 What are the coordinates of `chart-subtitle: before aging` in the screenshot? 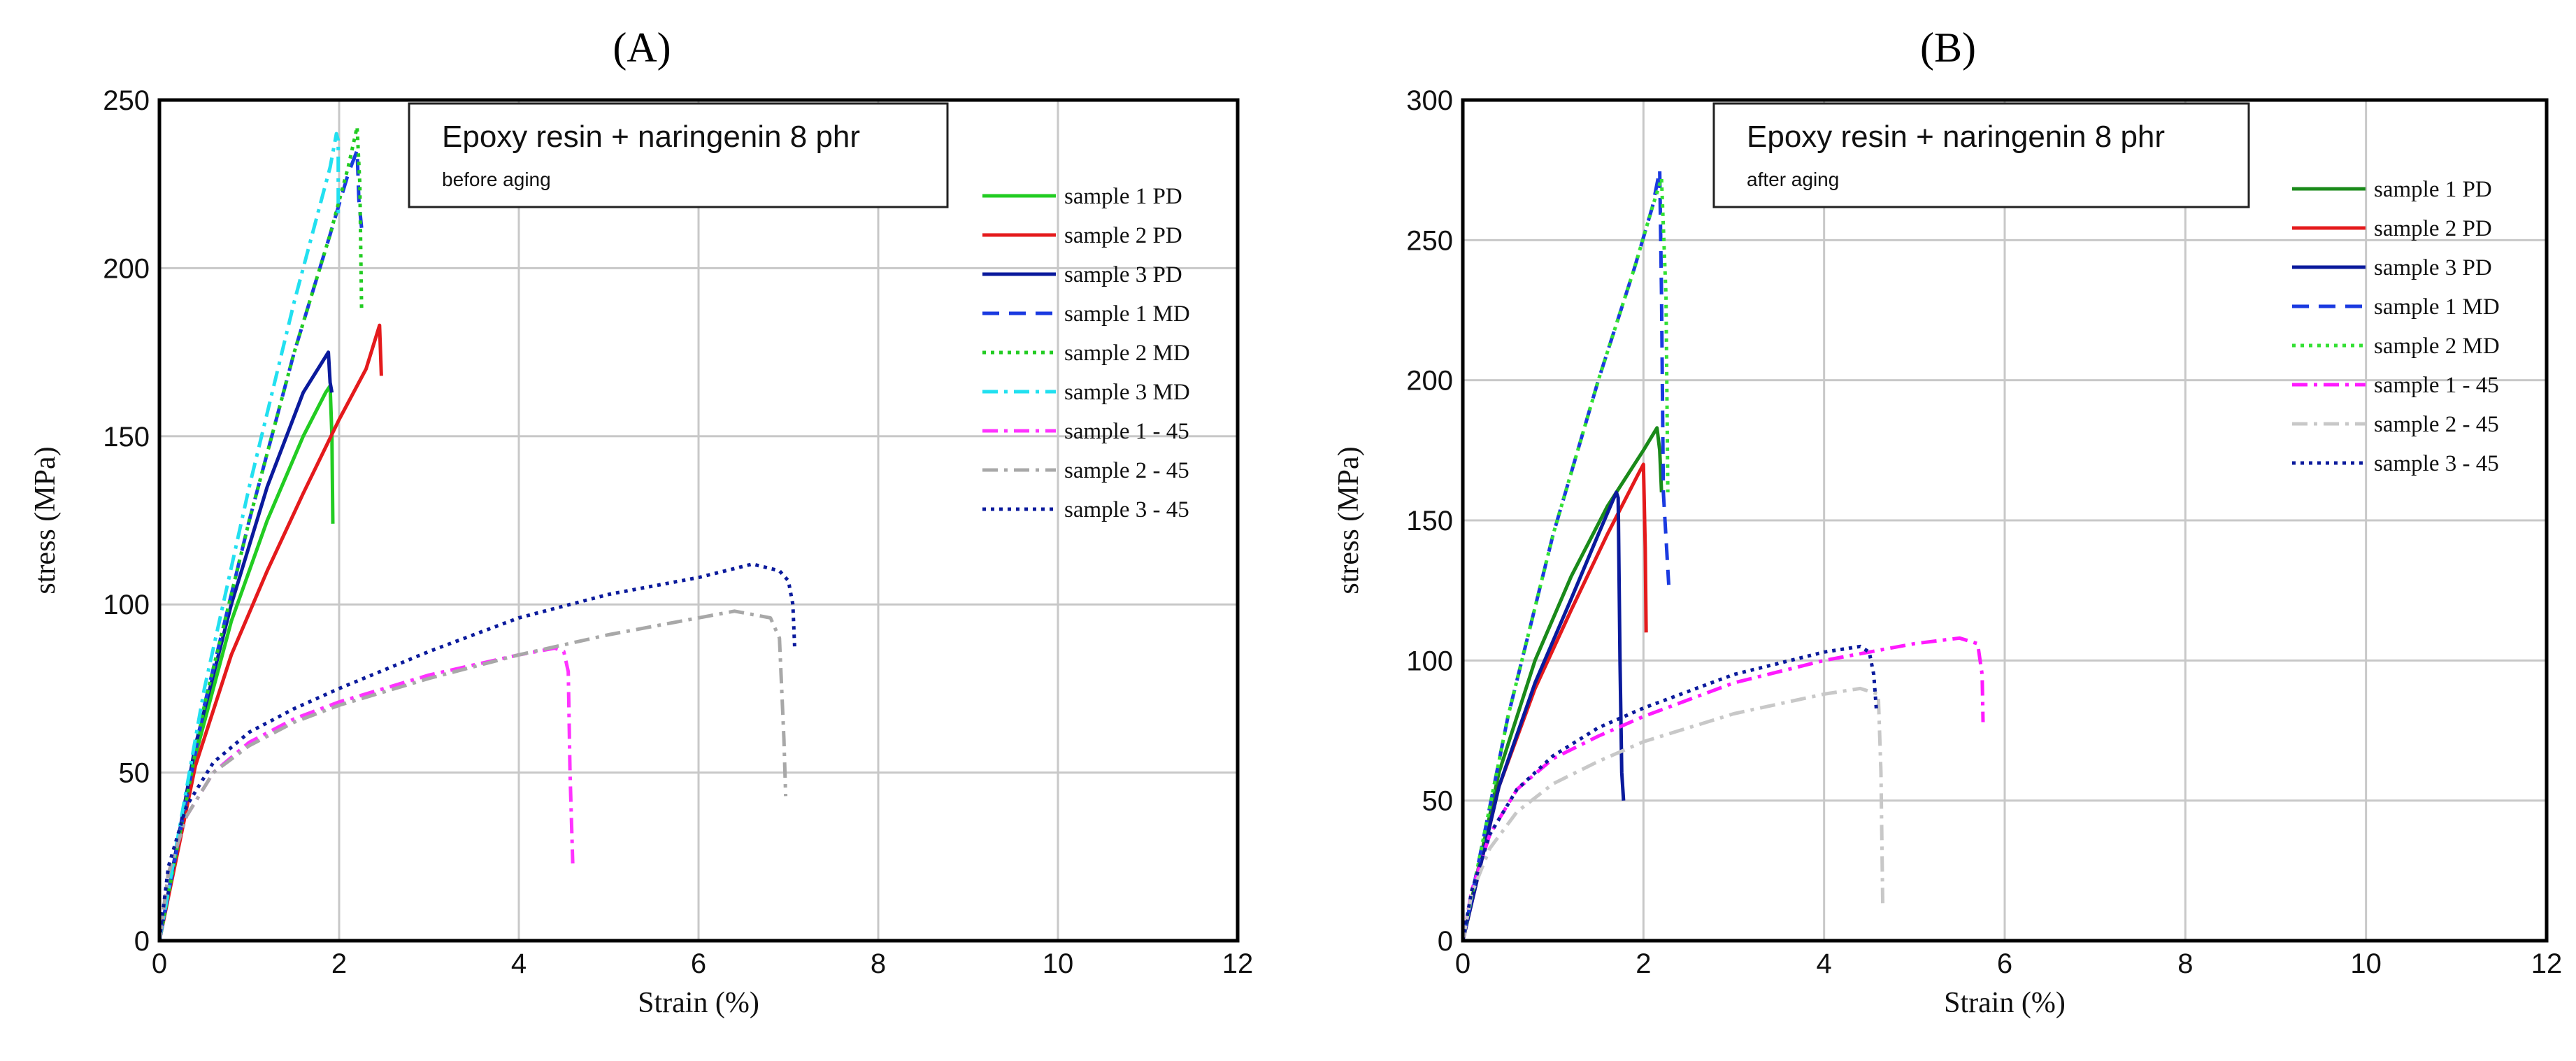 It's located at (496, 179).